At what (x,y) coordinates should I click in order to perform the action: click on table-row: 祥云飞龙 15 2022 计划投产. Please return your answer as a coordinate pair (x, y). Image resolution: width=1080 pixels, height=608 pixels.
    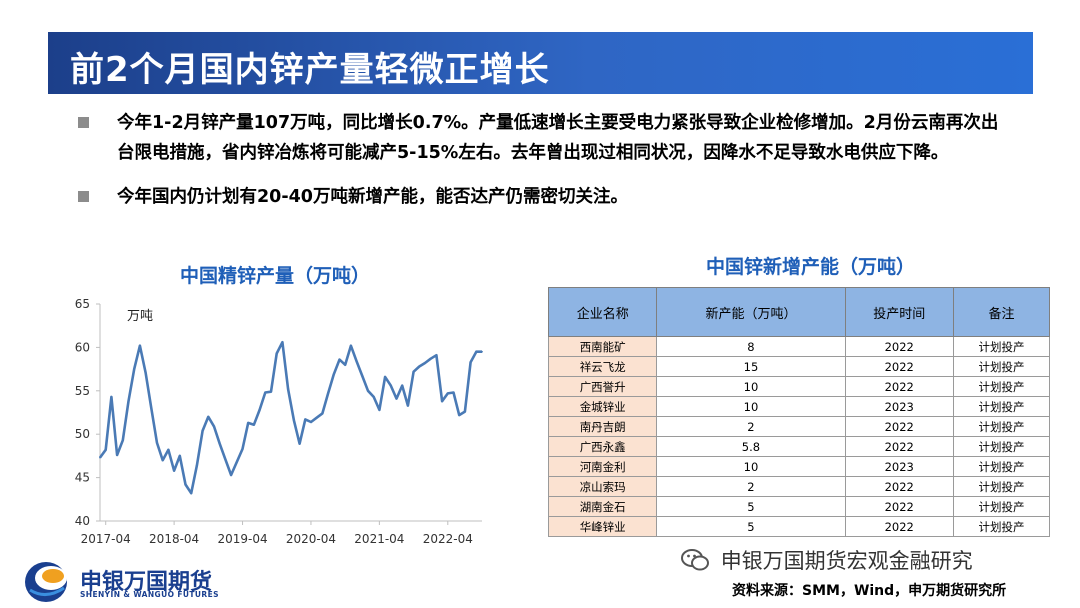
    Looking at the image, I should click on (799, 366).